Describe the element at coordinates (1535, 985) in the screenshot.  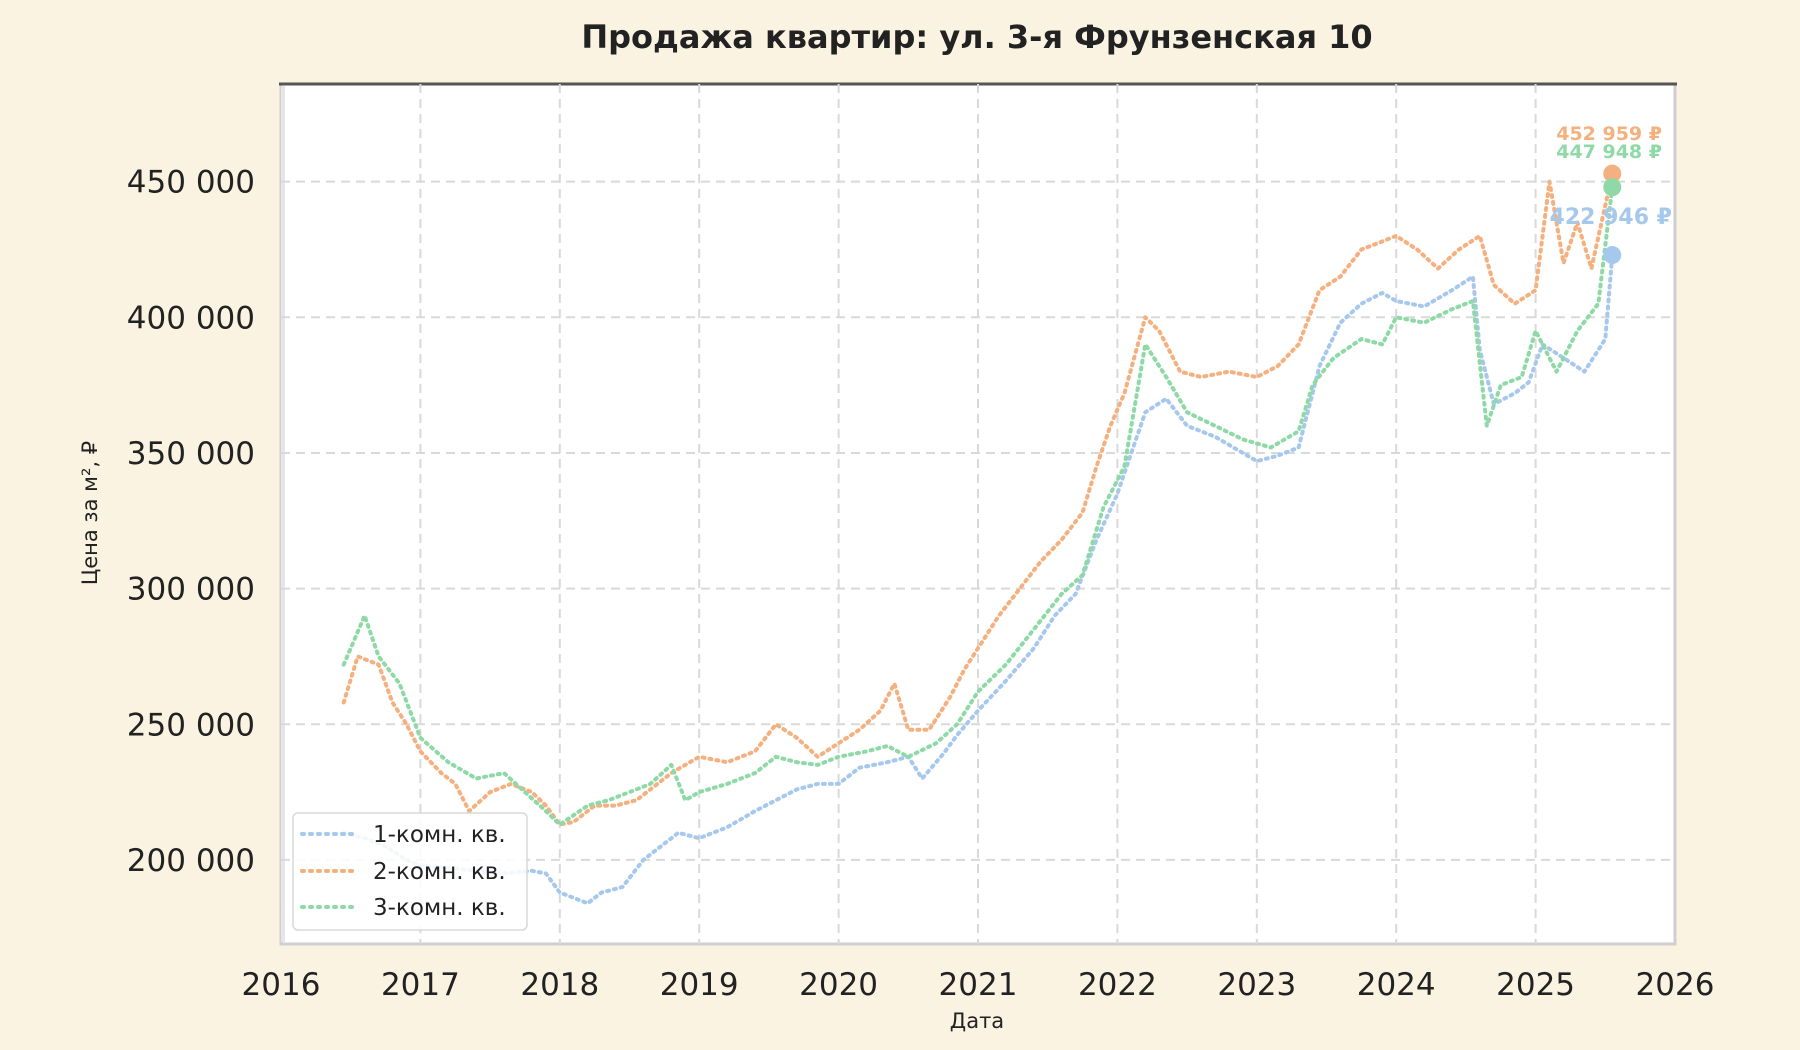
I see `x-tick-2025: 2025` at that location.